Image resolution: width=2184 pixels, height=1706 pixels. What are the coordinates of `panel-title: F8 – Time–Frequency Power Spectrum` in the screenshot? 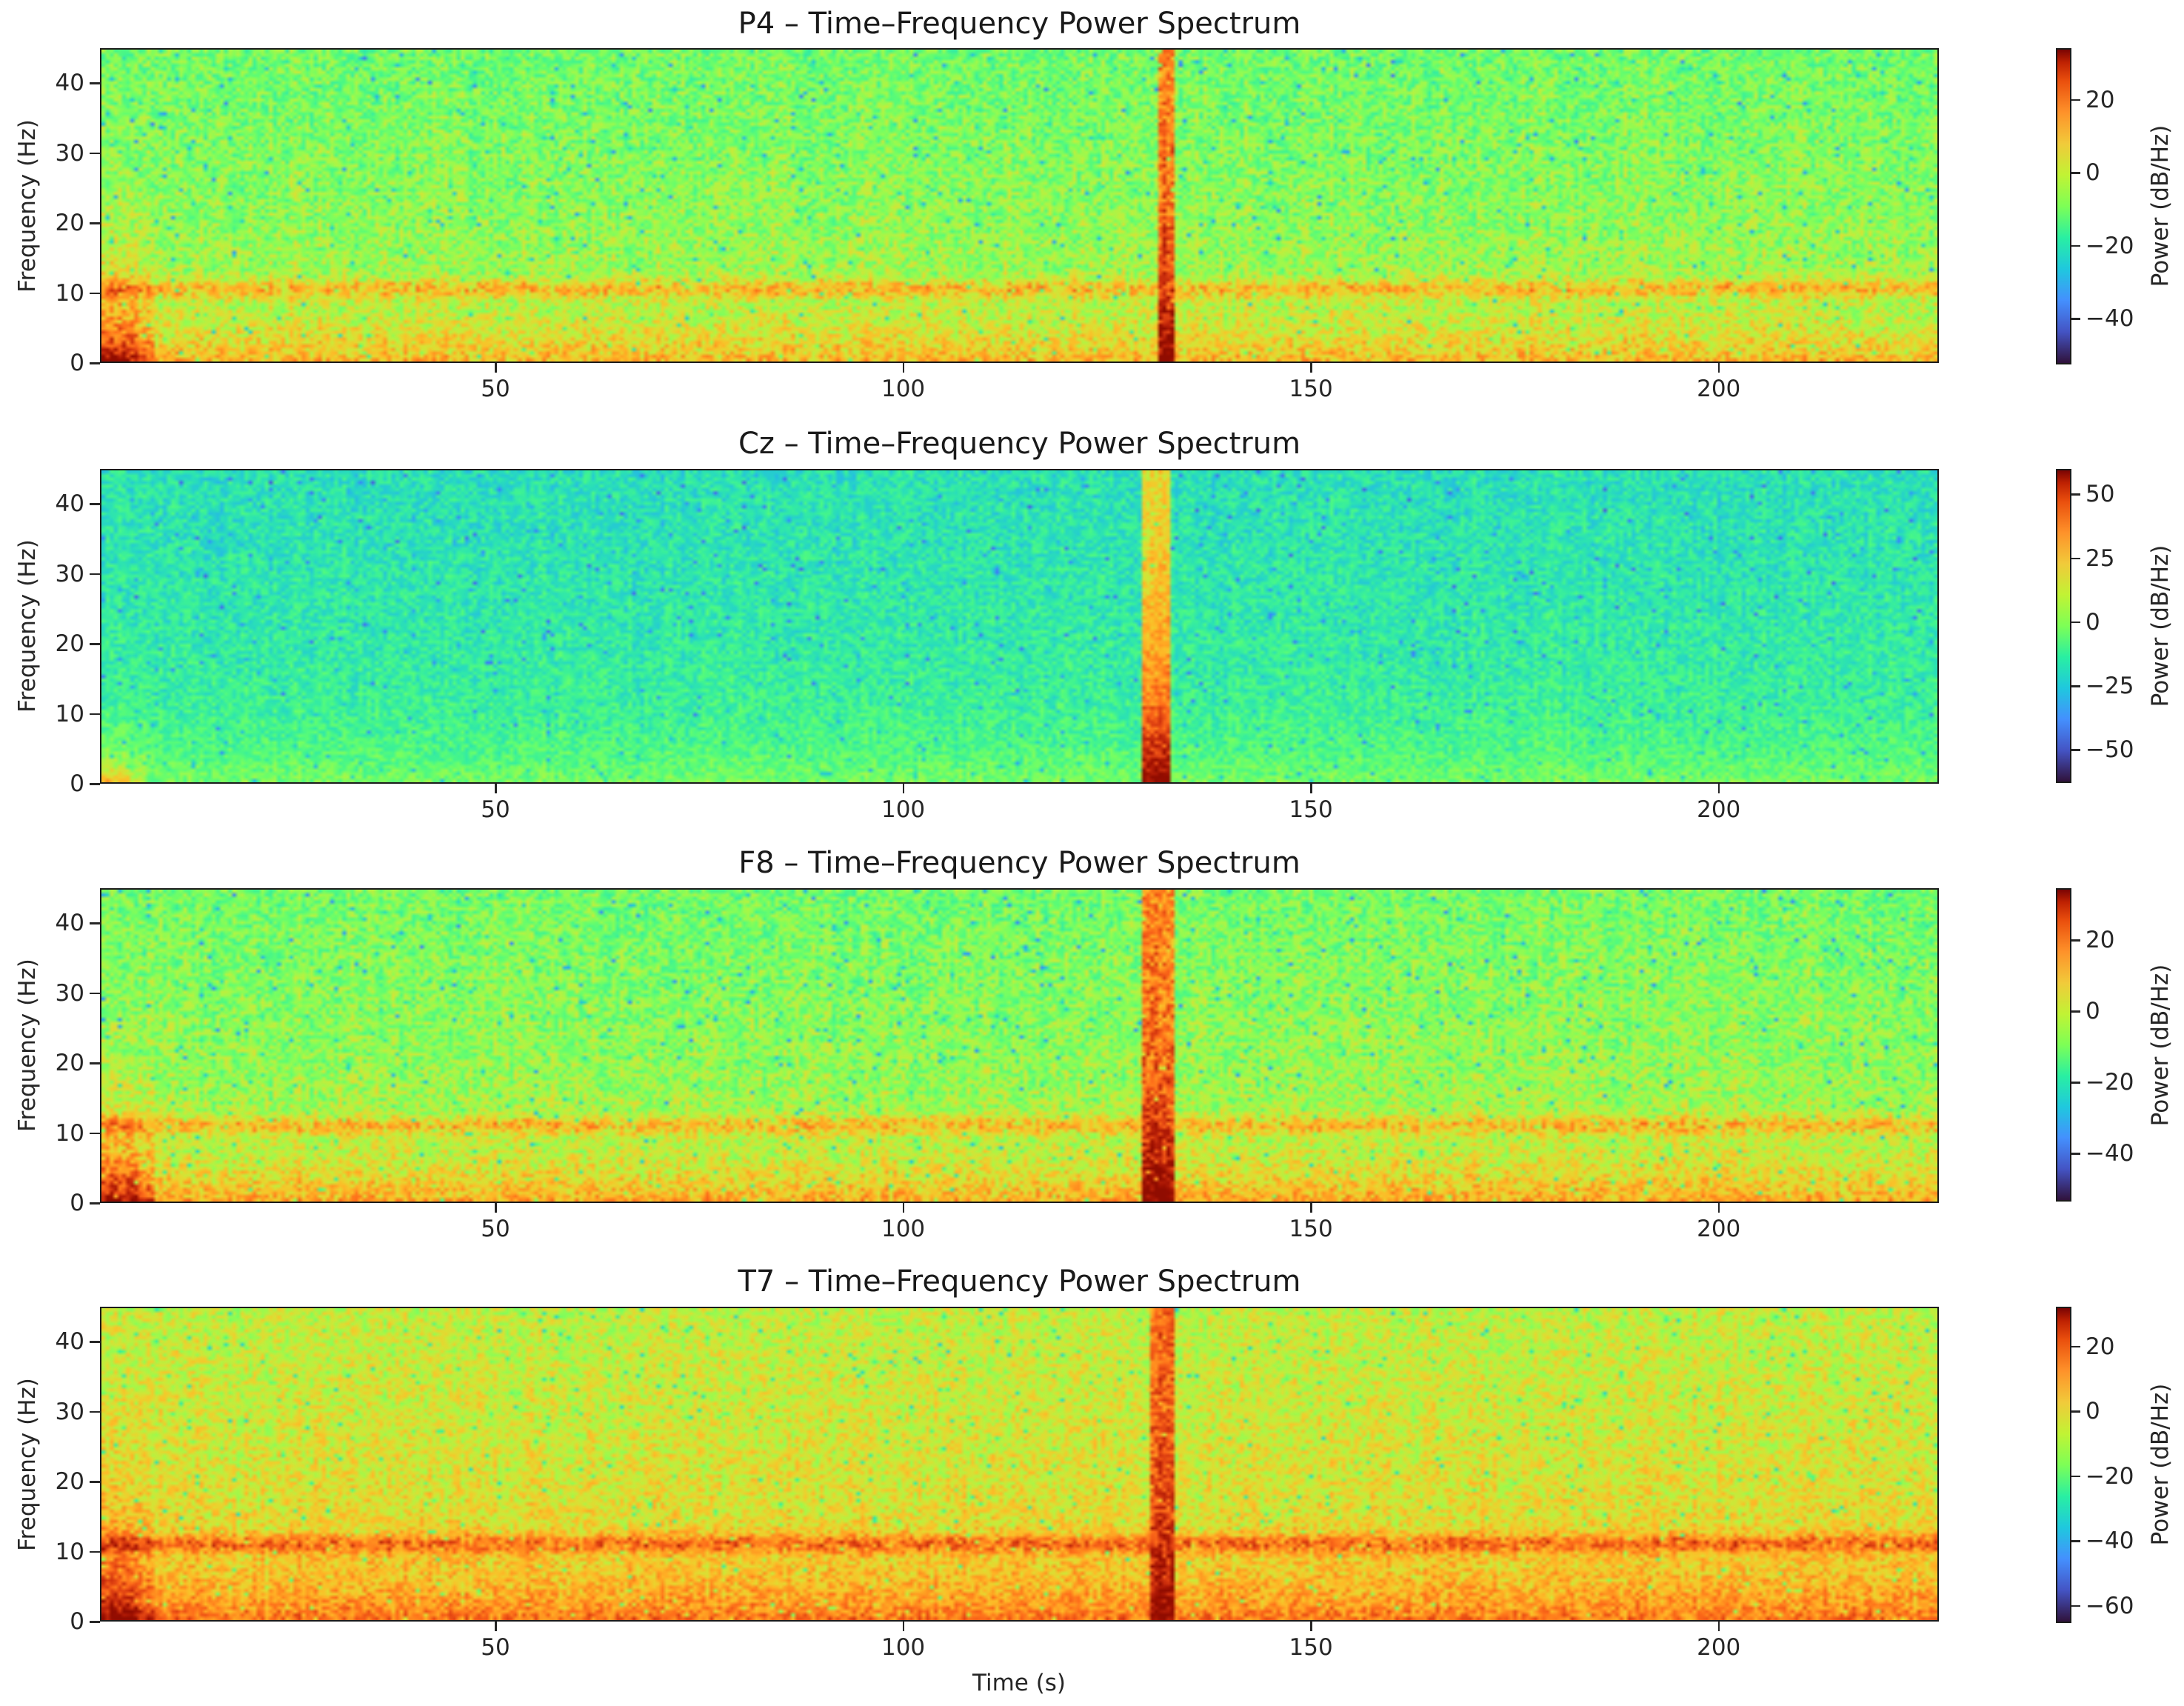 It's located at (1019, 863).